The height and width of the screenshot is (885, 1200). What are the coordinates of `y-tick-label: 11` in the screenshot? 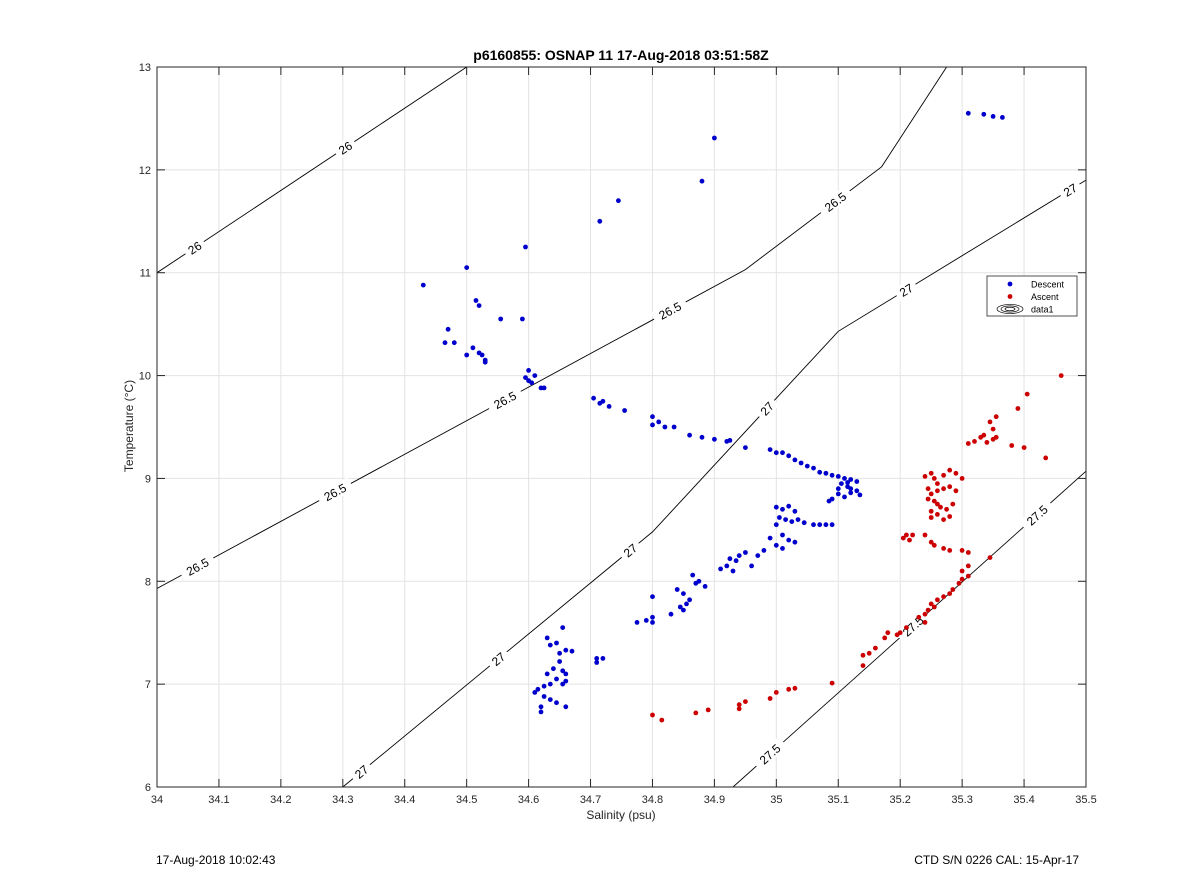 It's located at (145, 274).